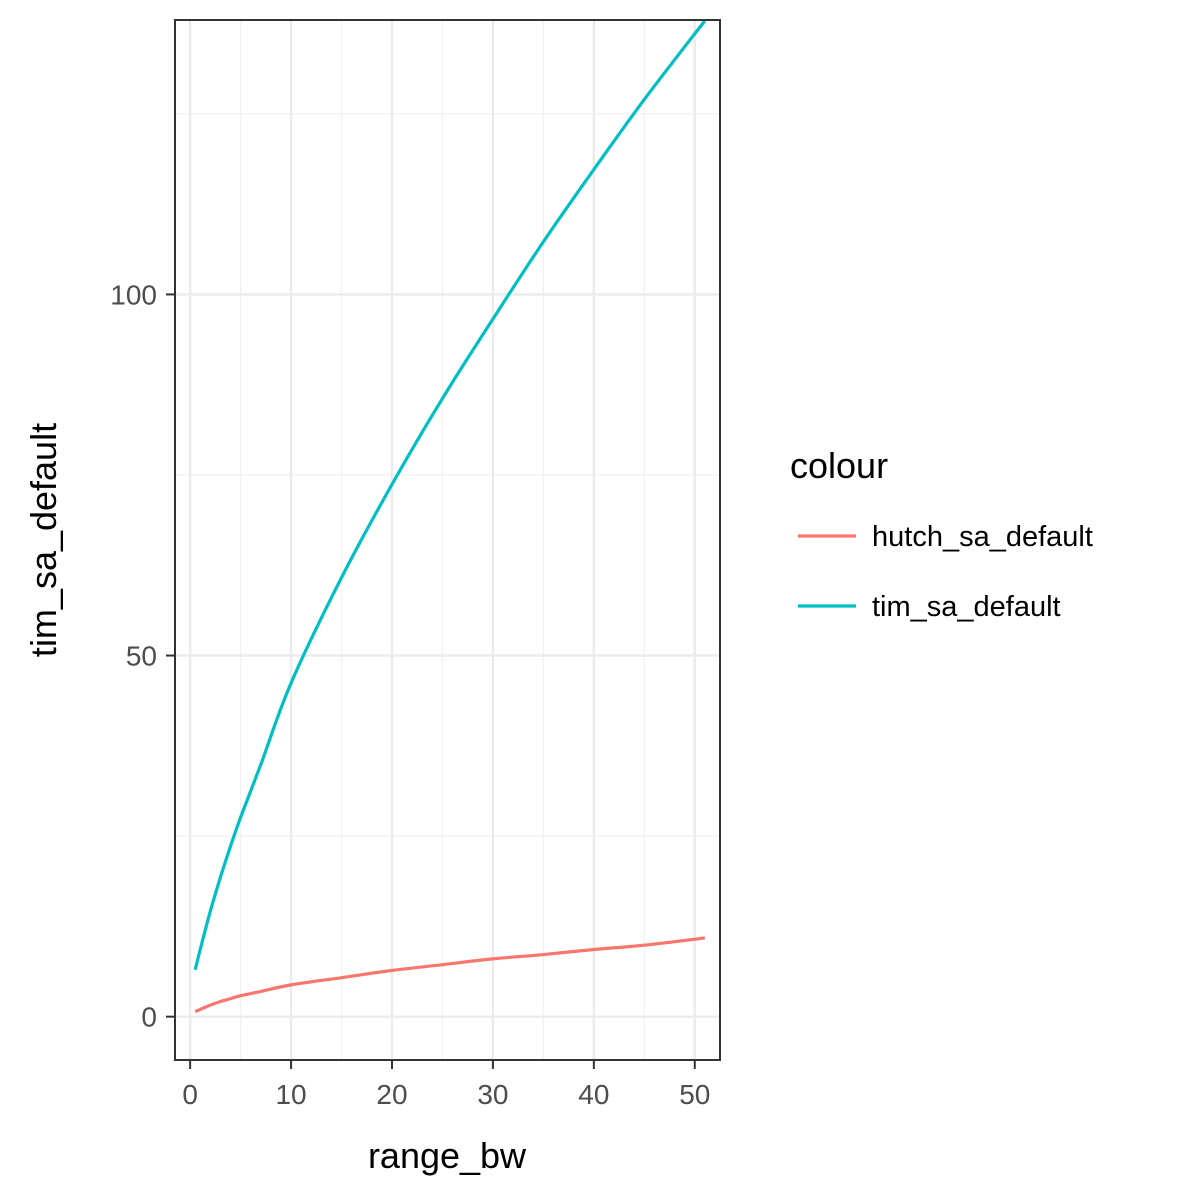  I want to click on x-tick-label: 20, so click(391, 1094).